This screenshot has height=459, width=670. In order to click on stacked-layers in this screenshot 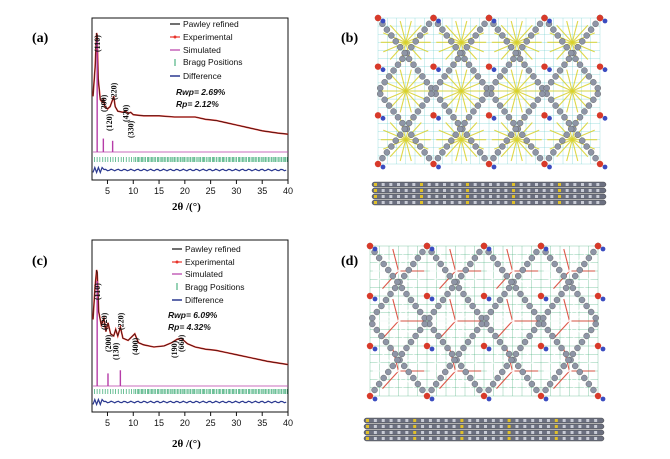, I will do `click(484, 429)`.